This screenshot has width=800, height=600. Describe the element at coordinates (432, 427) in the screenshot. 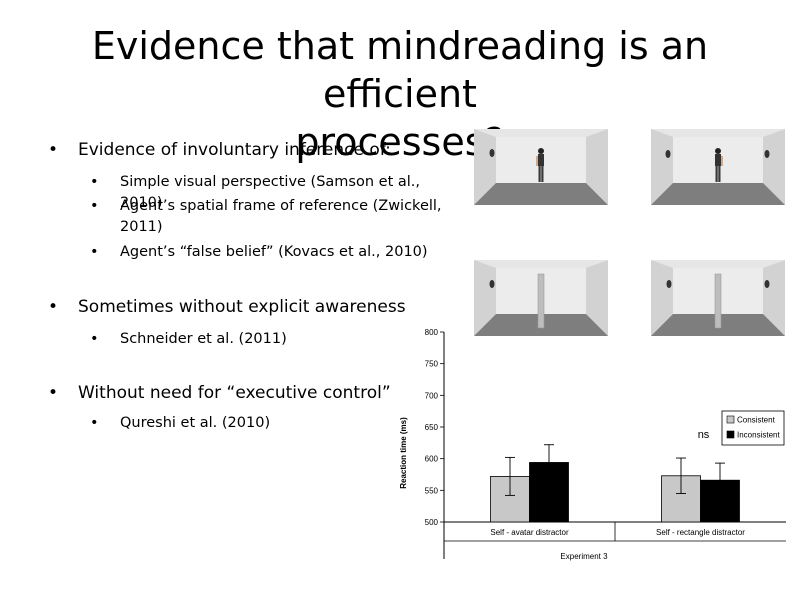

I see `y-tick-label: 650` at that location.